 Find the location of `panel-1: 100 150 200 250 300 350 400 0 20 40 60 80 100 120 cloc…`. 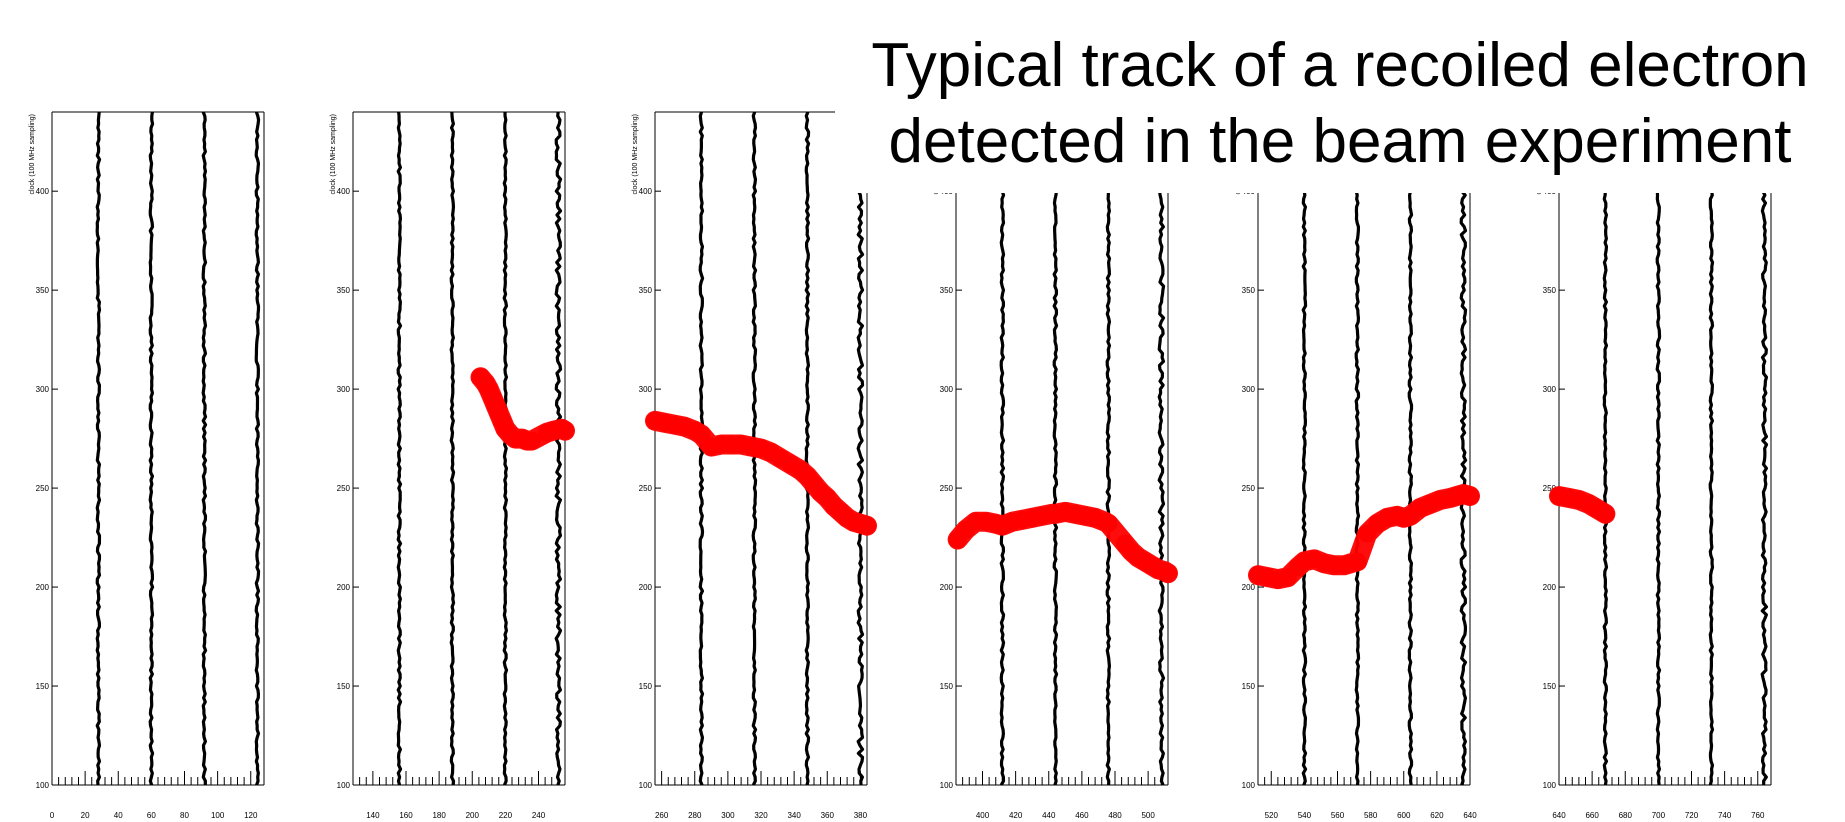

panel-1: 100 150 200 250 300 350 400 0 20 40 60 80 100 120 cloc… is located at coordinates (147, 465).